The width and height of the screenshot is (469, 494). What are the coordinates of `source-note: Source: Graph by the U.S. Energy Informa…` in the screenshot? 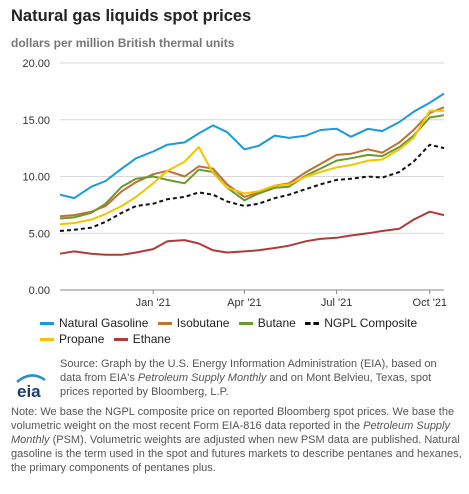 It's located at (260, 378).